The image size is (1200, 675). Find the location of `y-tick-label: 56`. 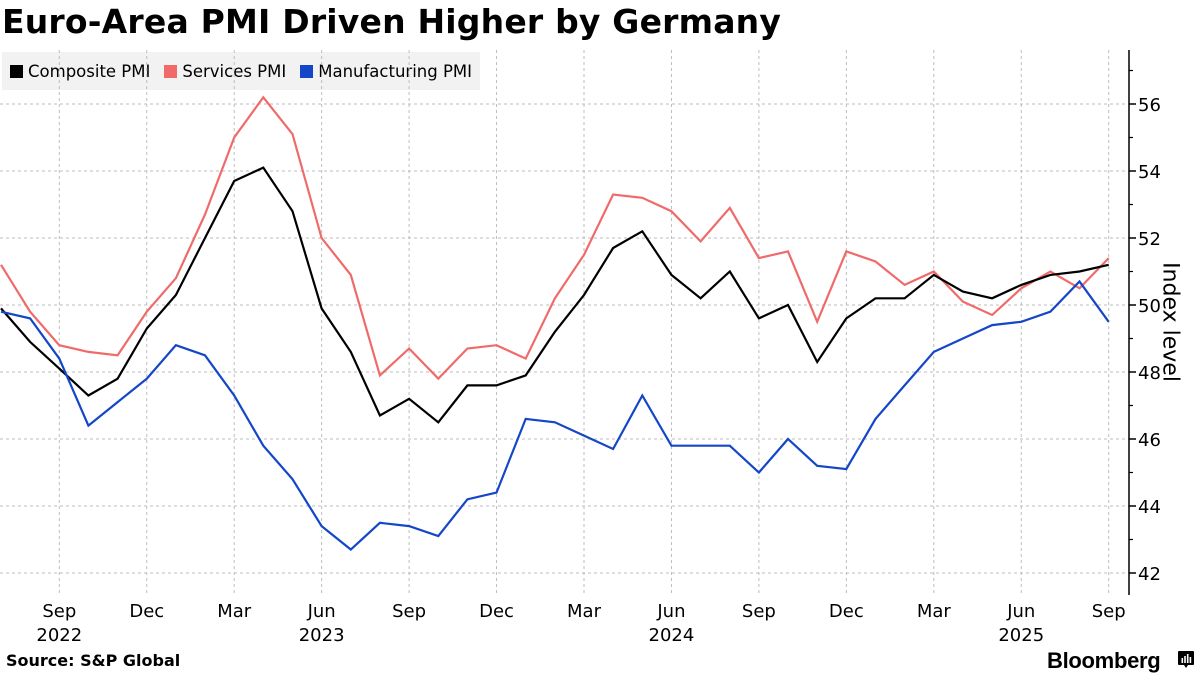

y-tick-label: 56 is located at coordinates (1149, 105).